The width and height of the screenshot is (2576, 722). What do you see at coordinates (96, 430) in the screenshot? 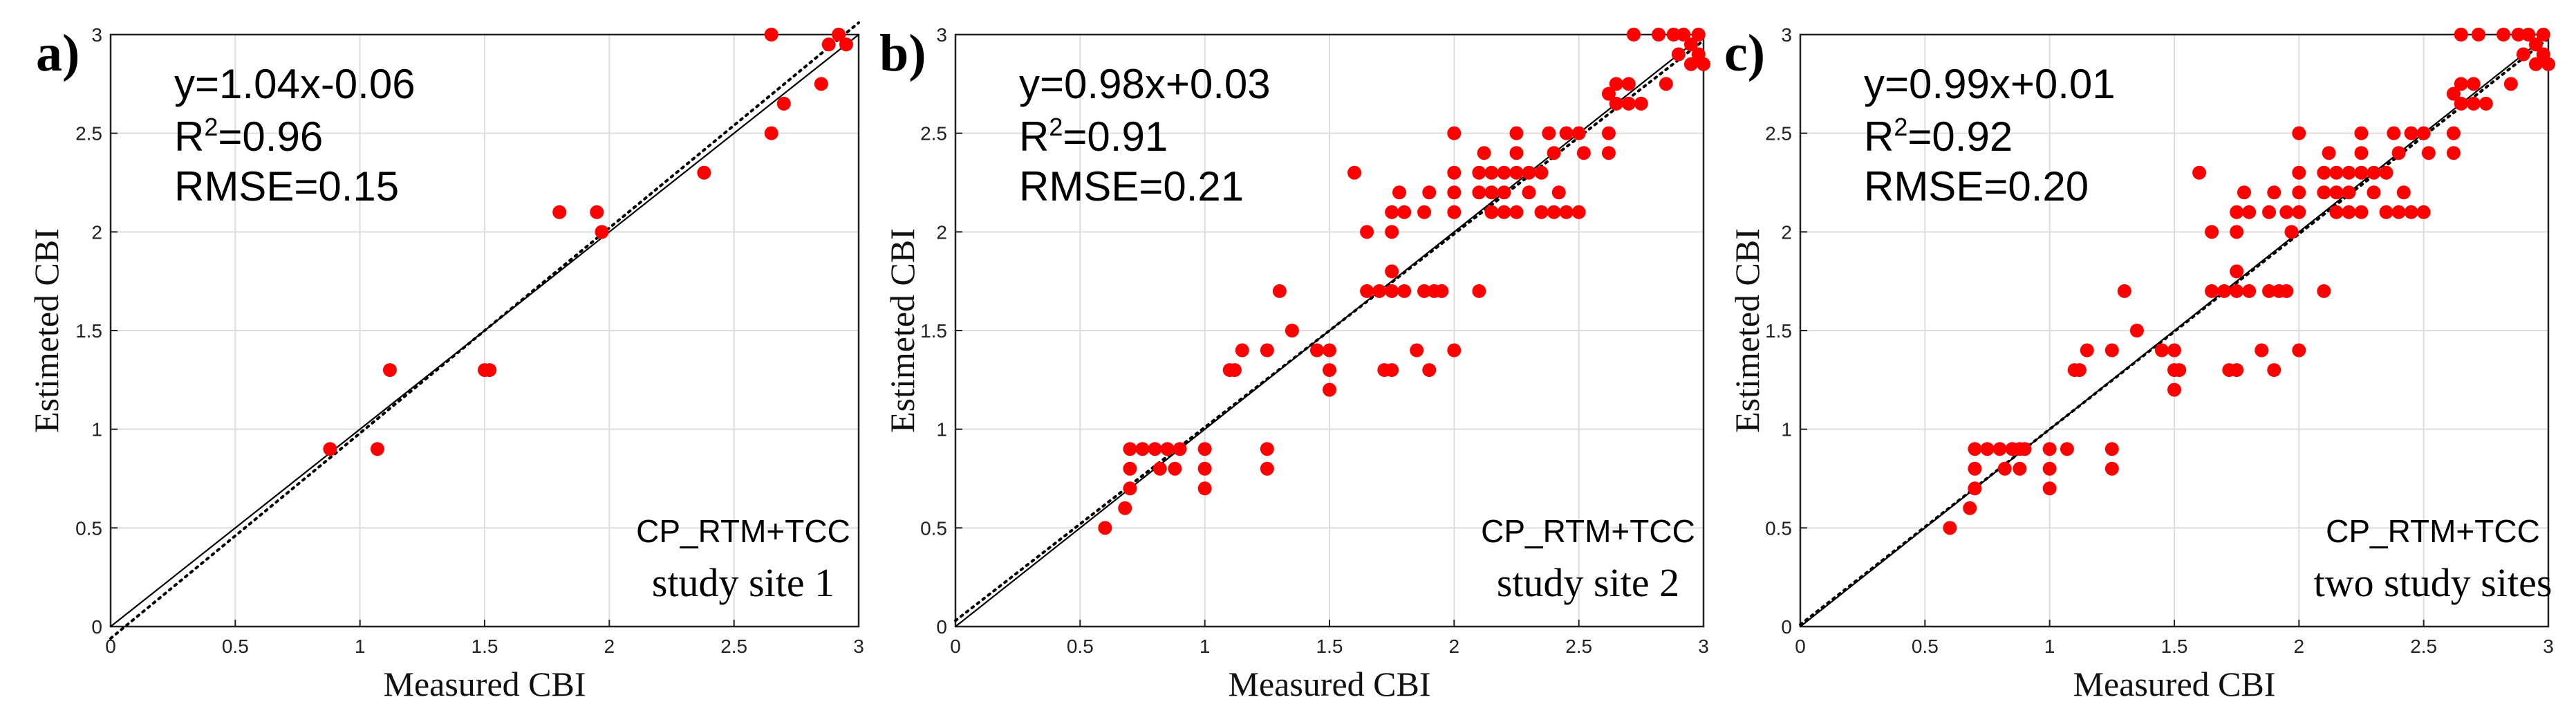
I see `y-tick-label: 1` at bounding box center [96, 430].